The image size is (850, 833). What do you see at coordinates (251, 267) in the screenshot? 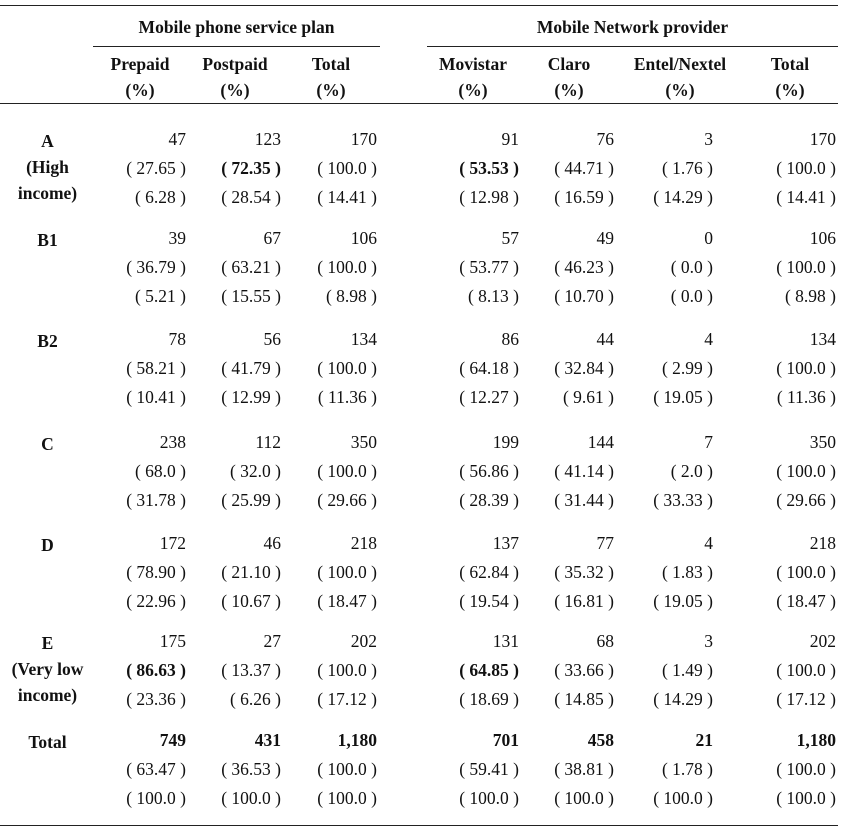
I see `row-percent-cell: ( 63.21 )` at bounding box center [251, 267].